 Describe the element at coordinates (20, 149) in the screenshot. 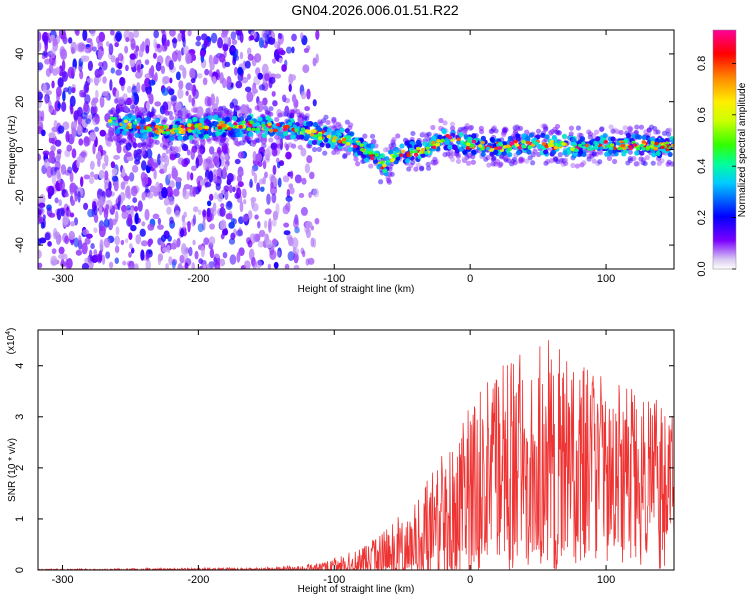

I see `y-tick-label: 0` at that location.